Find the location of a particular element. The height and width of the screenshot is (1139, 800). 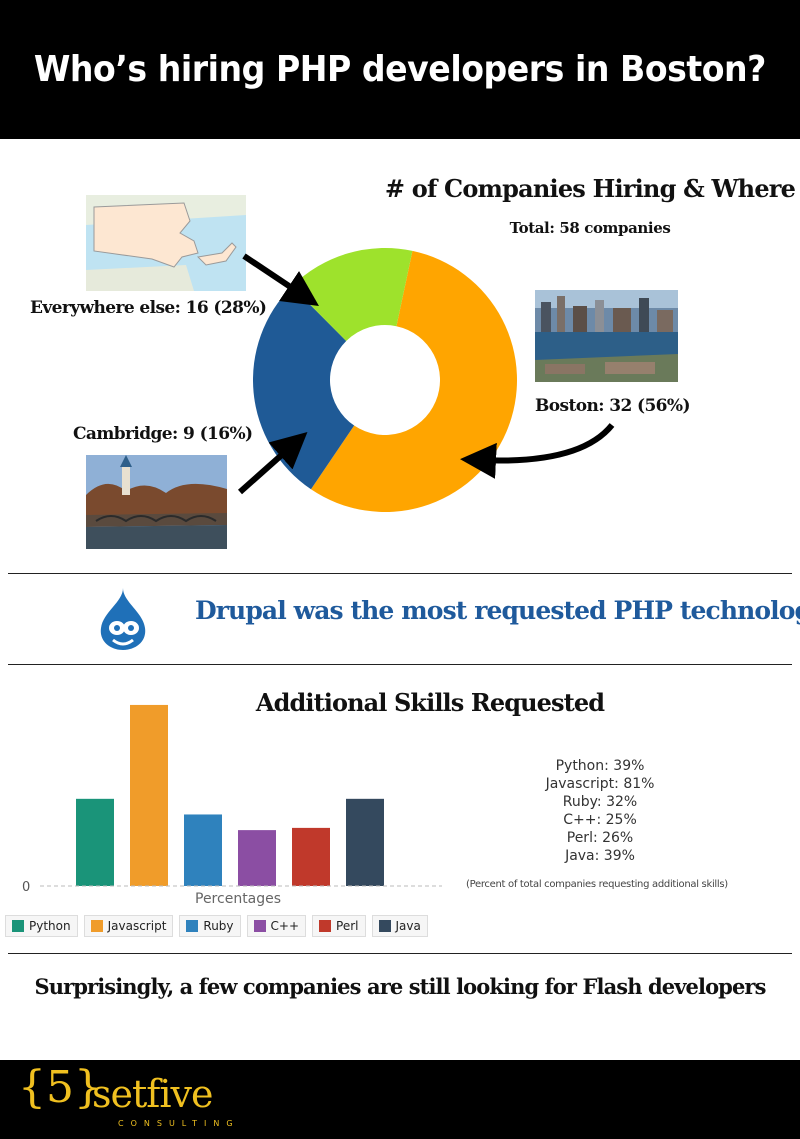

header-banner: Who’s hiring PHP developers in Boston? is located at coordinates (400, 69).